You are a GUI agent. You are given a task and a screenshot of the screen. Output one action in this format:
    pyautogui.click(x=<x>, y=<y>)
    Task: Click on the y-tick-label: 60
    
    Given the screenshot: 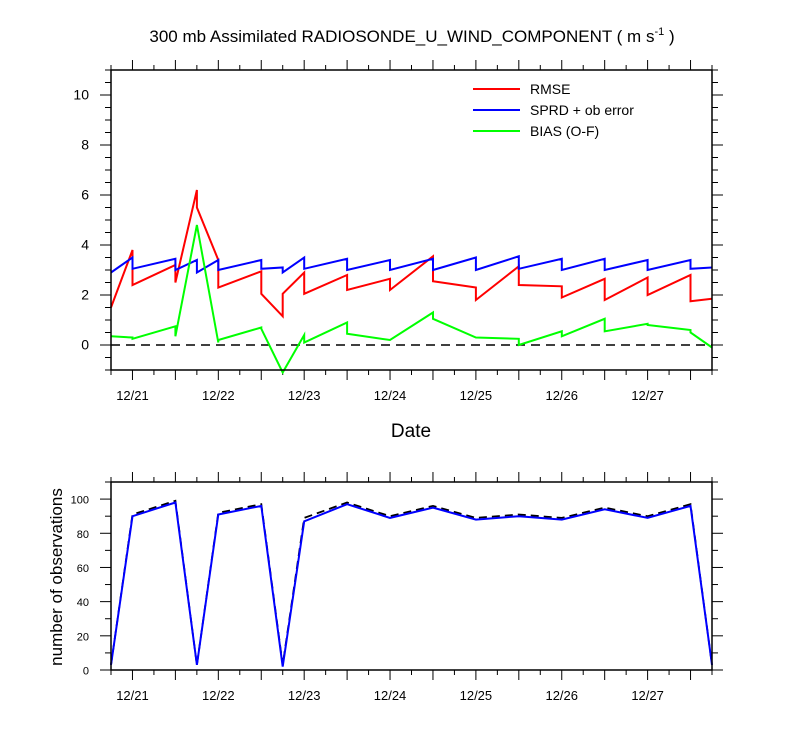 What is the action you would take?
    pyautogui.click(x=83, y=569)
    